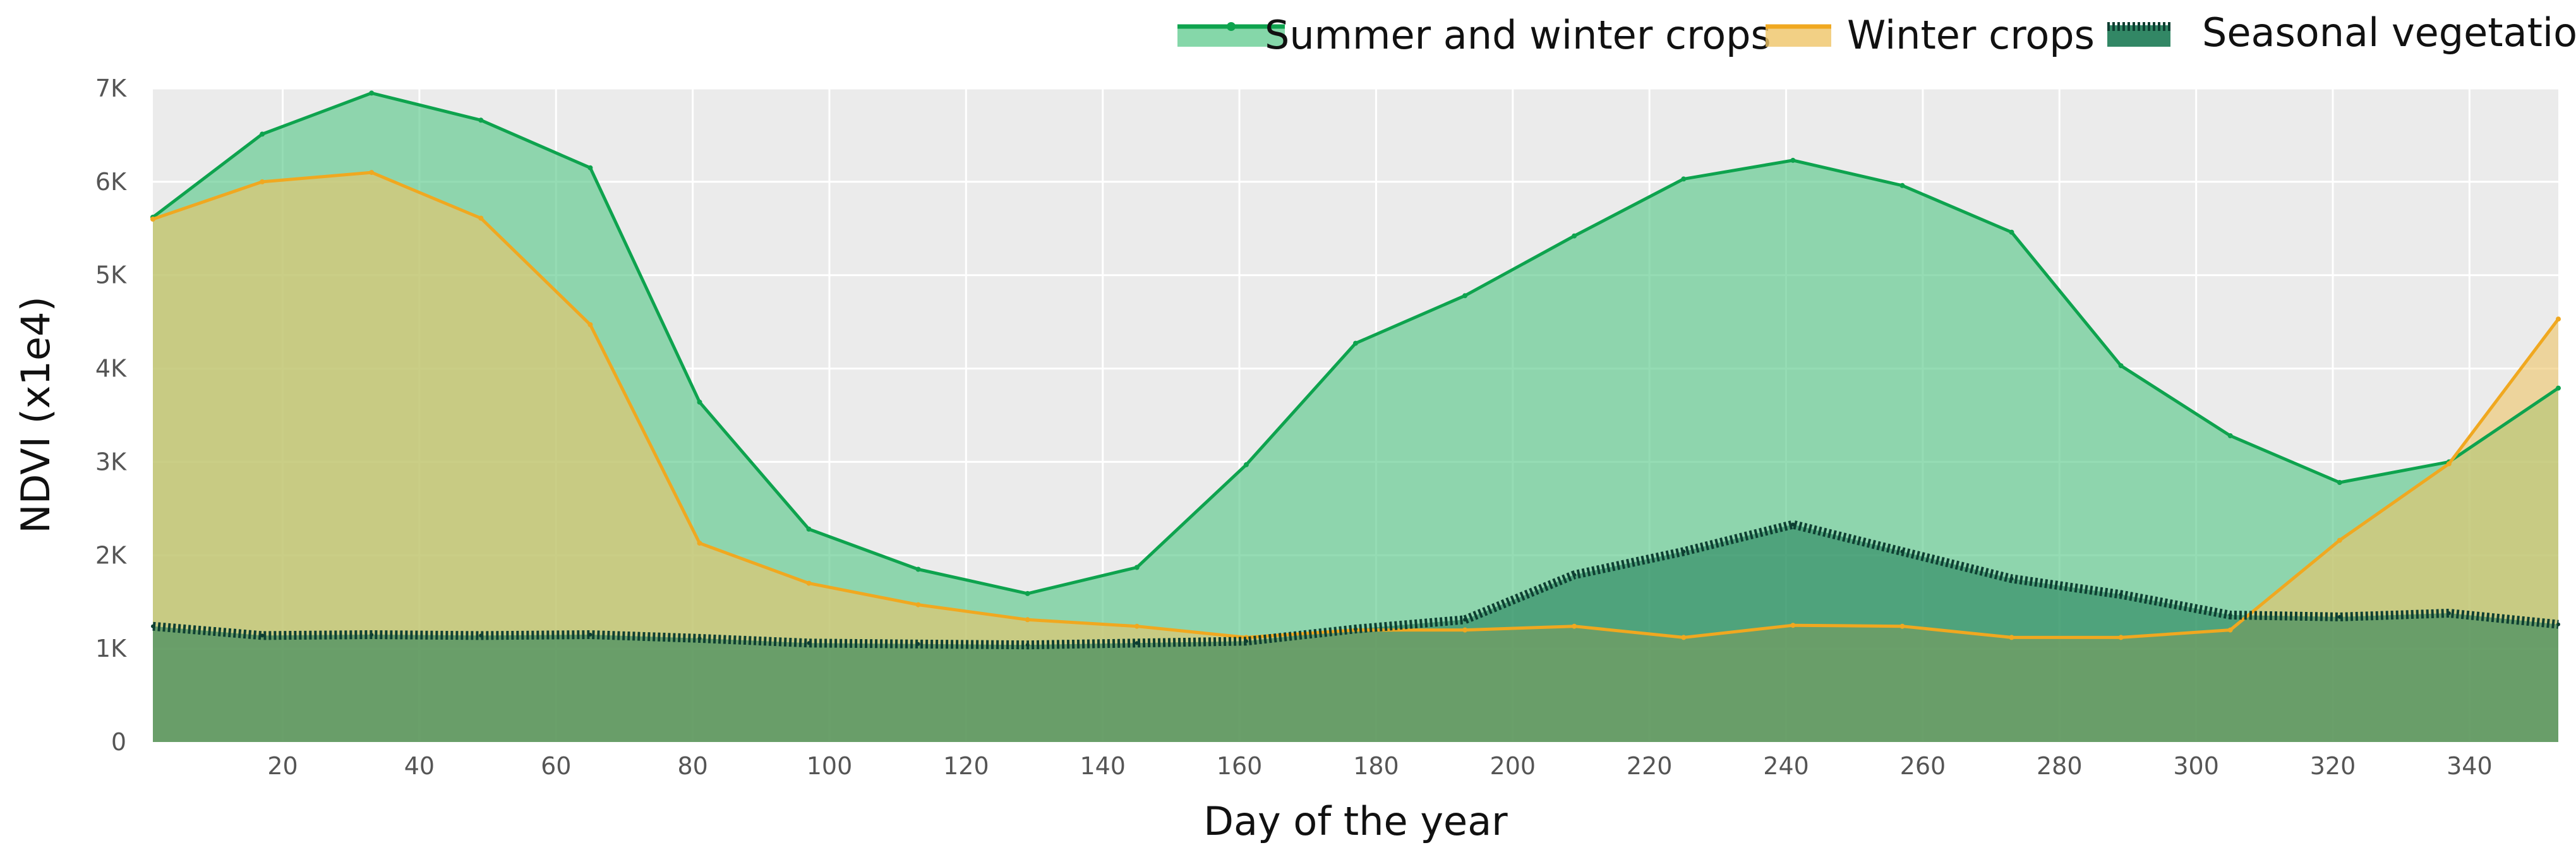  What do you see at coordinates (111, 555) in the screenshot?
I see `y-tick-label-2000: 2K` at bounding box center [111, 555].